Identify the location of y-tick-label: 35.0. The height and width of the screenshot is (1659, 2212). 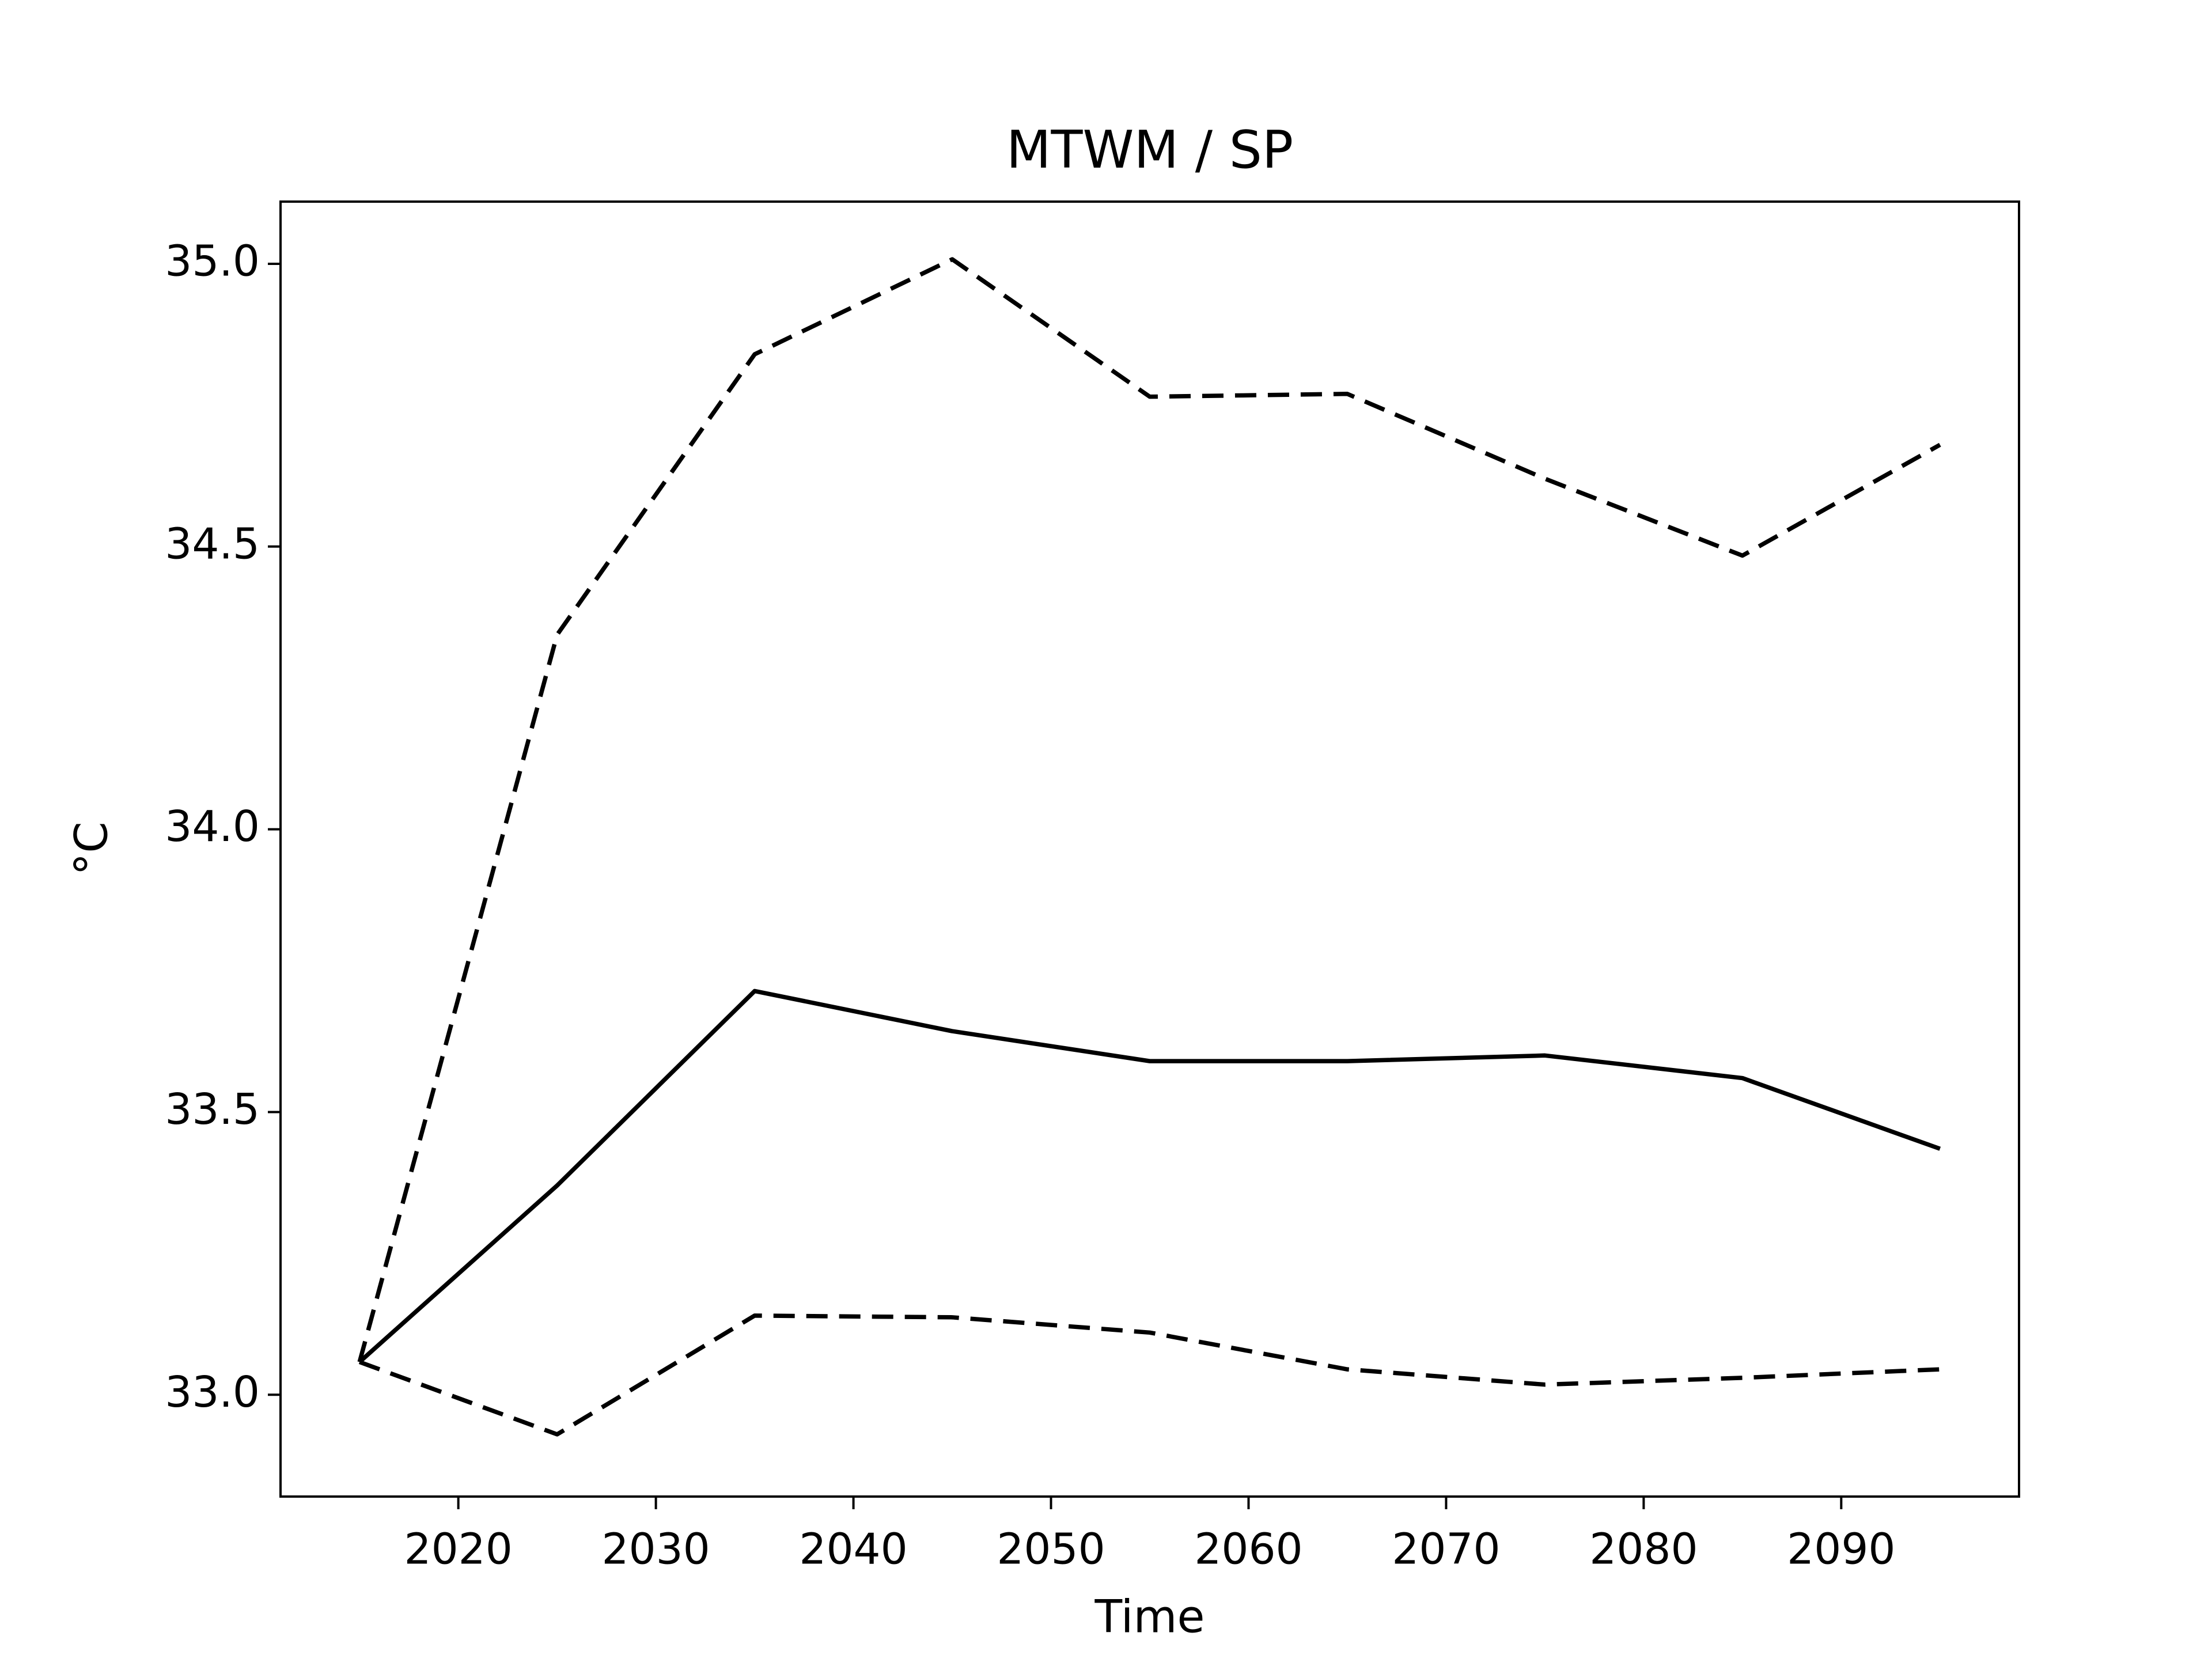
(212, 261).